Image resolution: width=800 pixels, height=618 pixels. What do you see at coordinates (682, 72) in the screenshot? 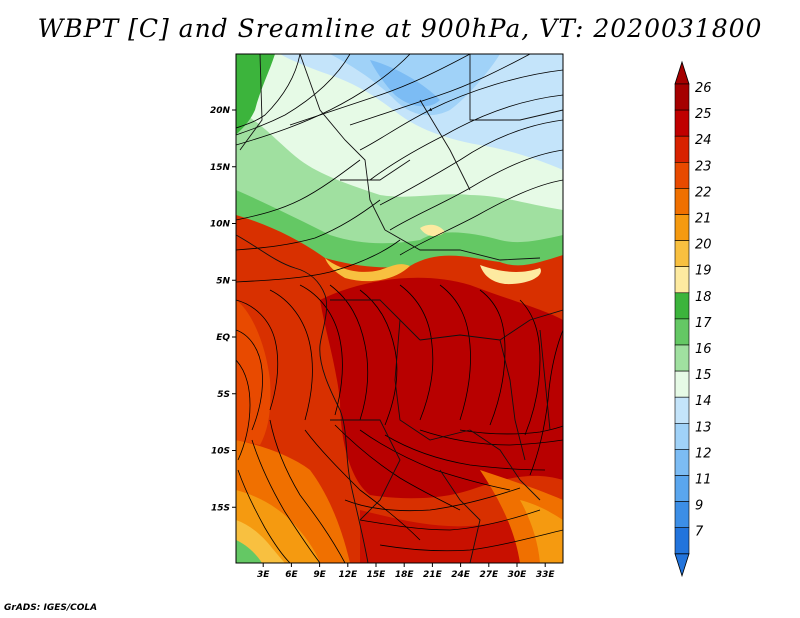
I see `colorbar-top-arrow` at bounding box center [682, 72].